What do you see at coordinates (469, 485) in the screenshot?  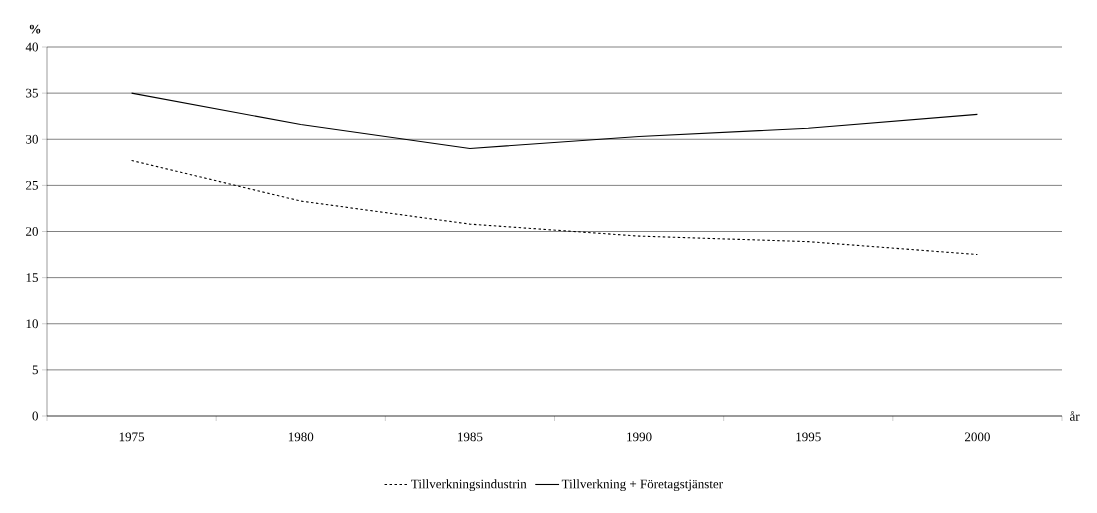 I see `legend-label: Tillverkningsindustrin` at bounding box center [469, 485].